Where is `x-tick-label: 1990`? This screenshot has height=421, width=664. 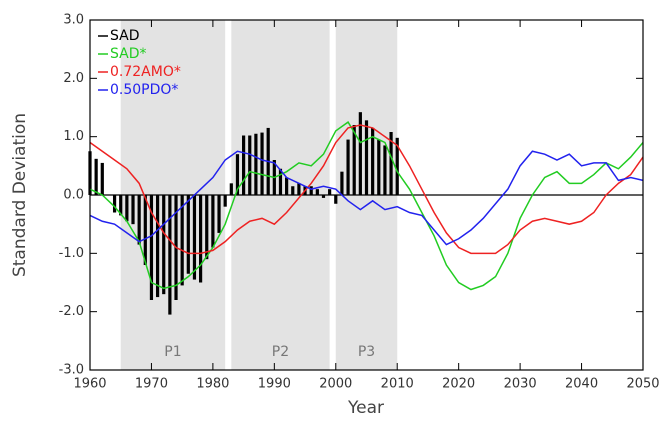
x-tick-label: 1990 is located at coordinates (274, 384).